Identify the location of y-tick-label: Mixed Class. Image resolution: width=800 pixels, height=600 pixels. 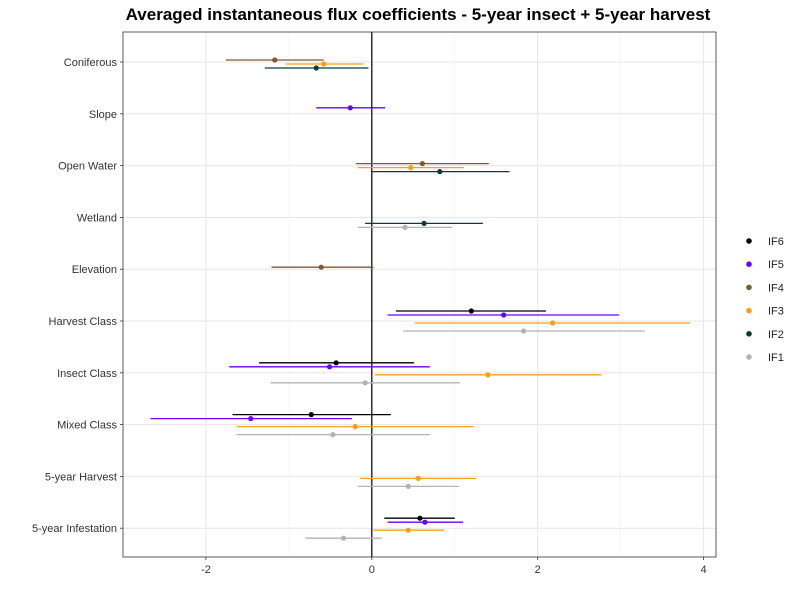
(87, 426).